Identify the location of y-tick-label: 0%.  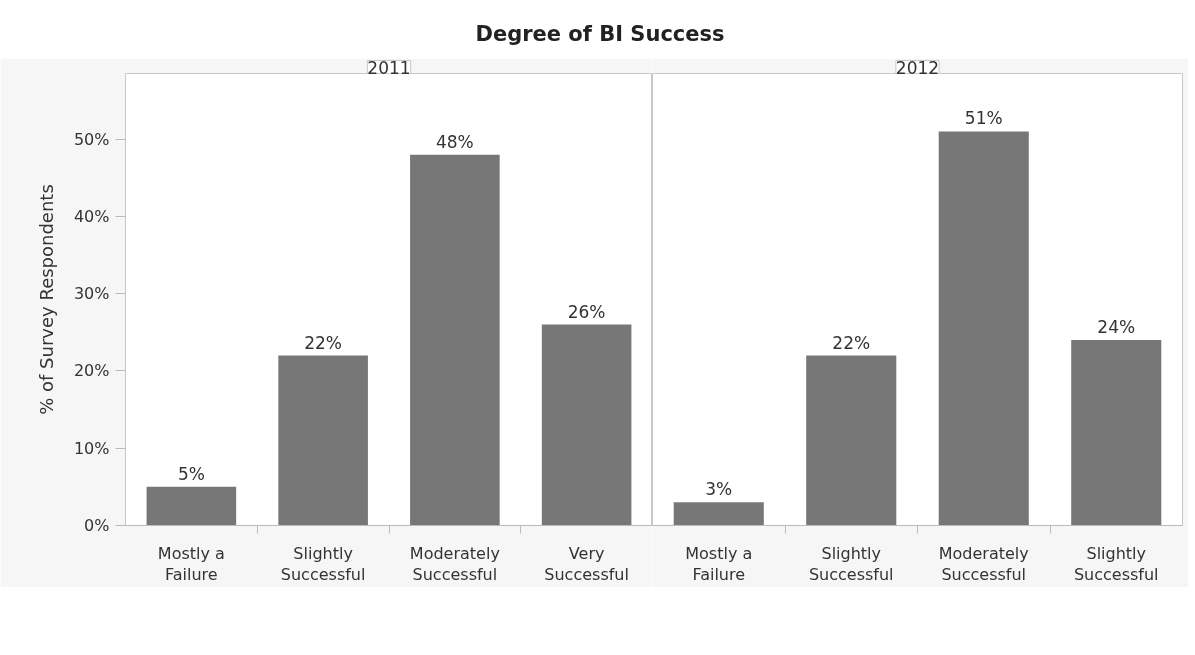
(97, 525).